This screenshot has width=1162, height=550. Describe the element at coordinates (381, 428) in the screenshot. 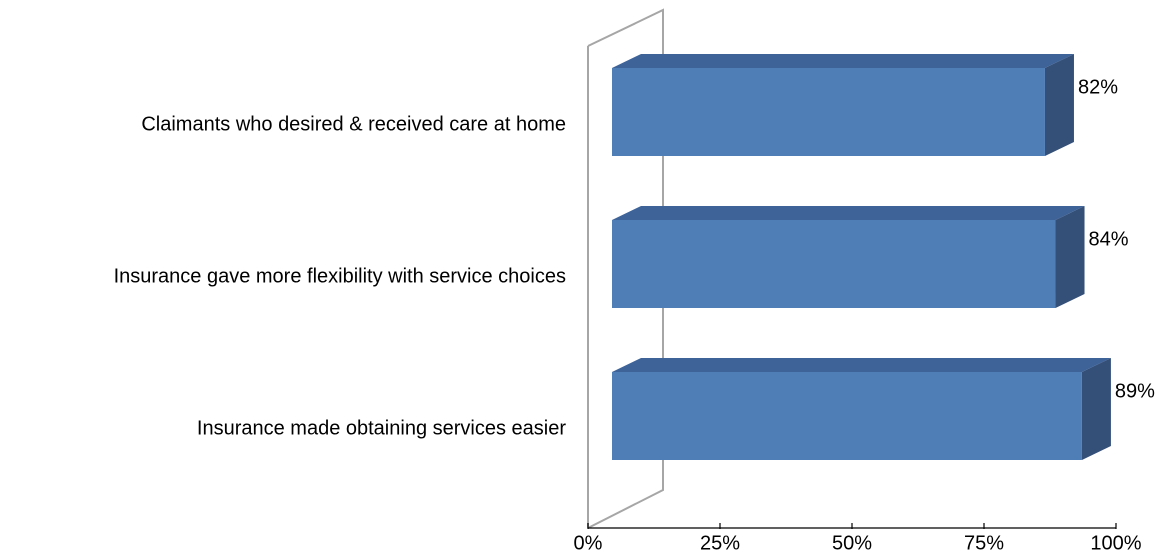

I see `category-label: Insurance made obtaining services easier` at that location.